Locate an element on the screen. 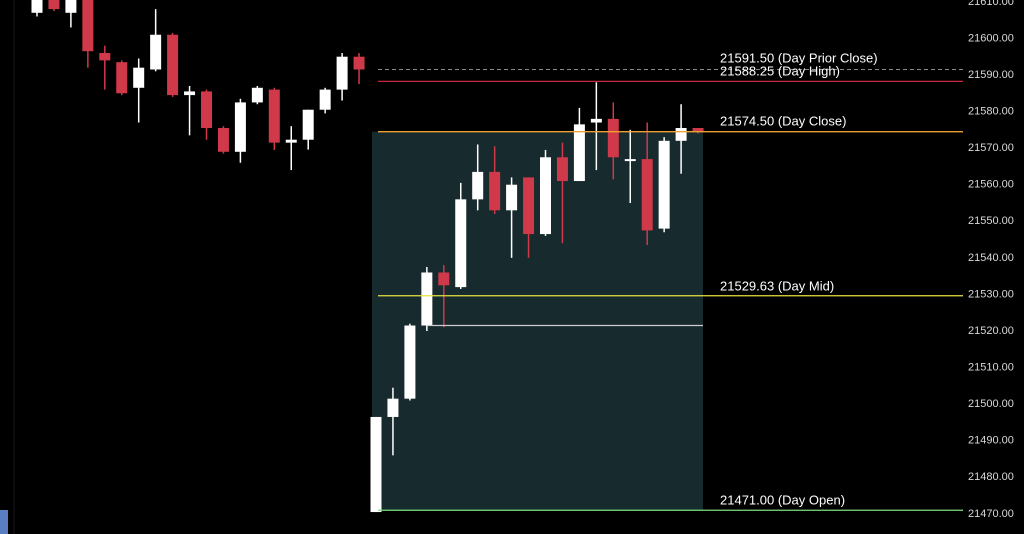  y-tick-label: 21490.00 is located at coordinates (991, 441).